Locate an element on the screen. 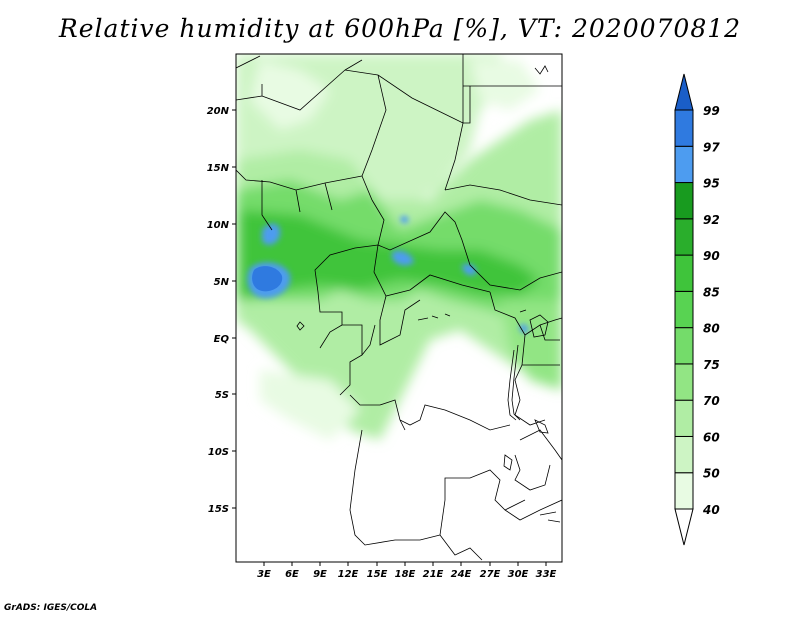  lon-label: 21E is located at coordinates (433, 574).